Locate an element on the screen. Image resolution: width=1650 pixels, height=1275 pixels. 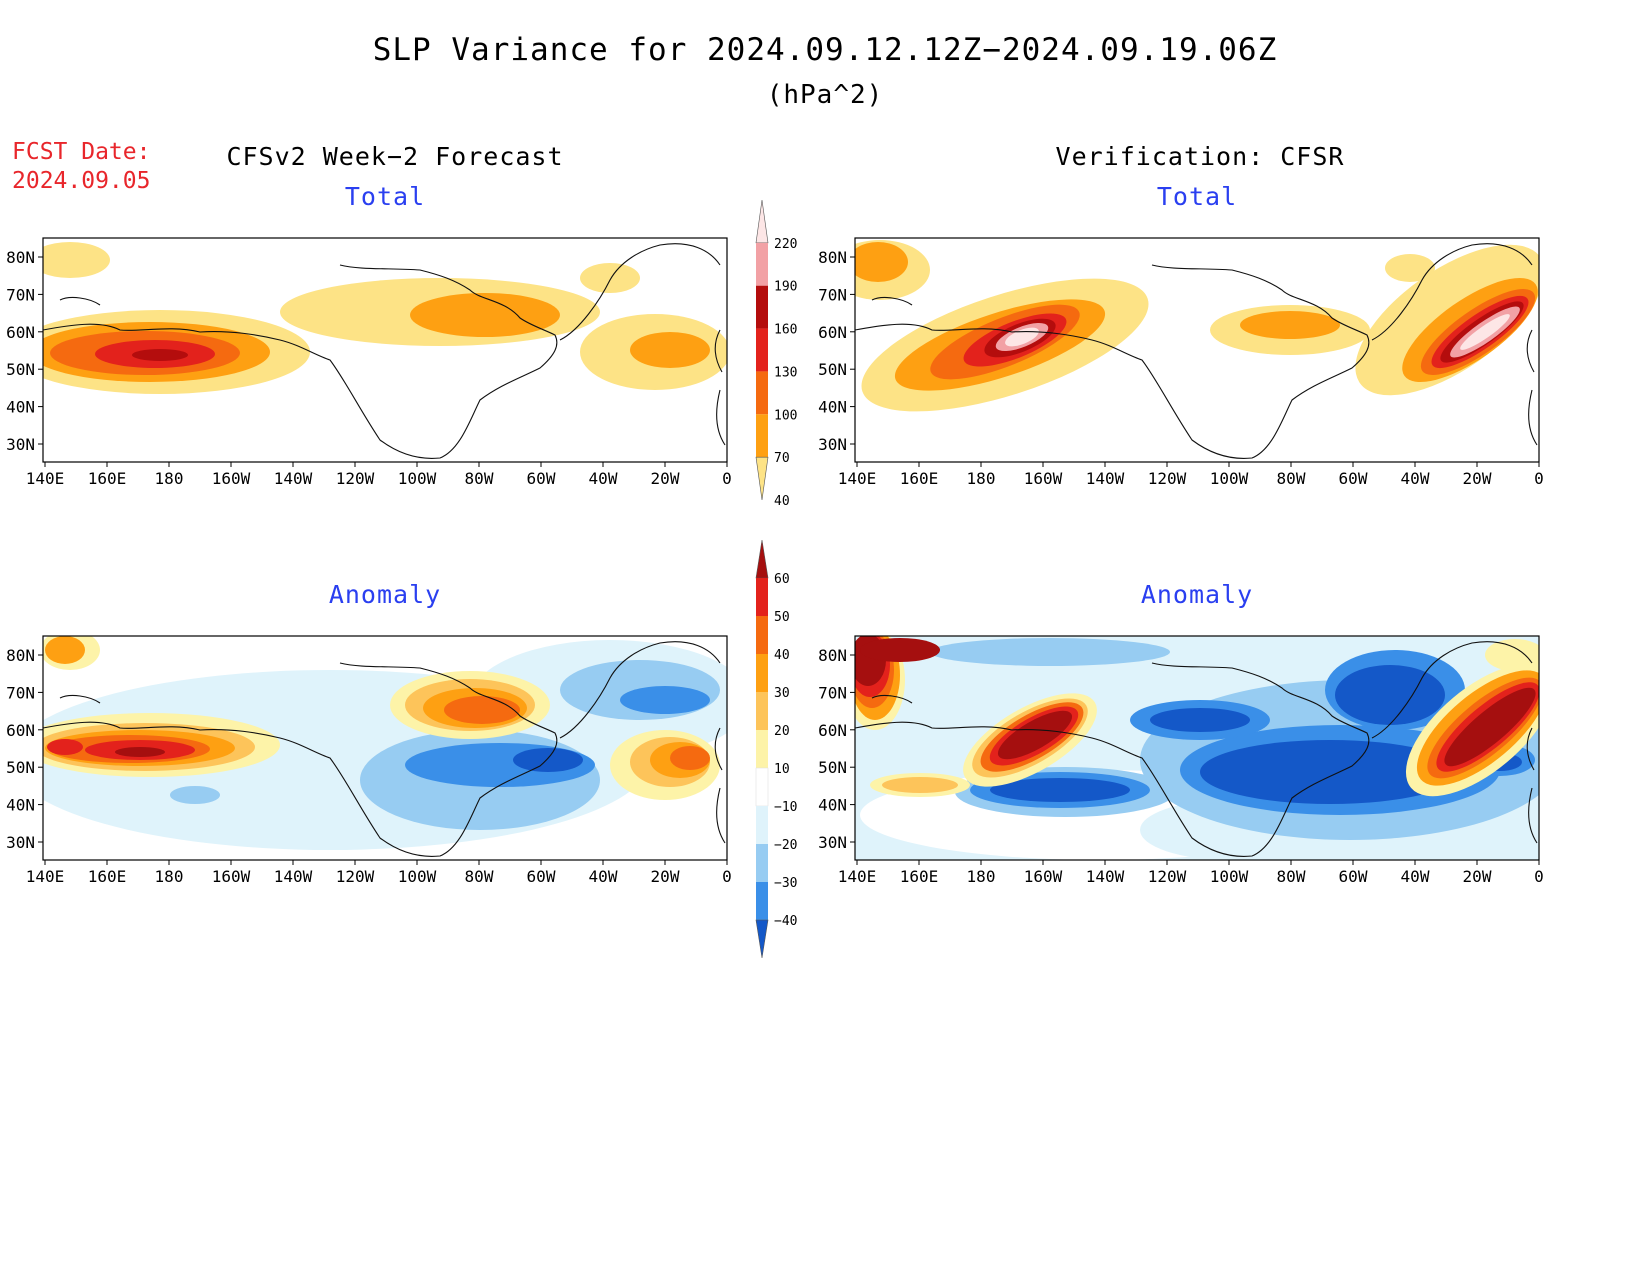
forecast-date-value: 2024.09.05 is located at coordinates (81, 181).